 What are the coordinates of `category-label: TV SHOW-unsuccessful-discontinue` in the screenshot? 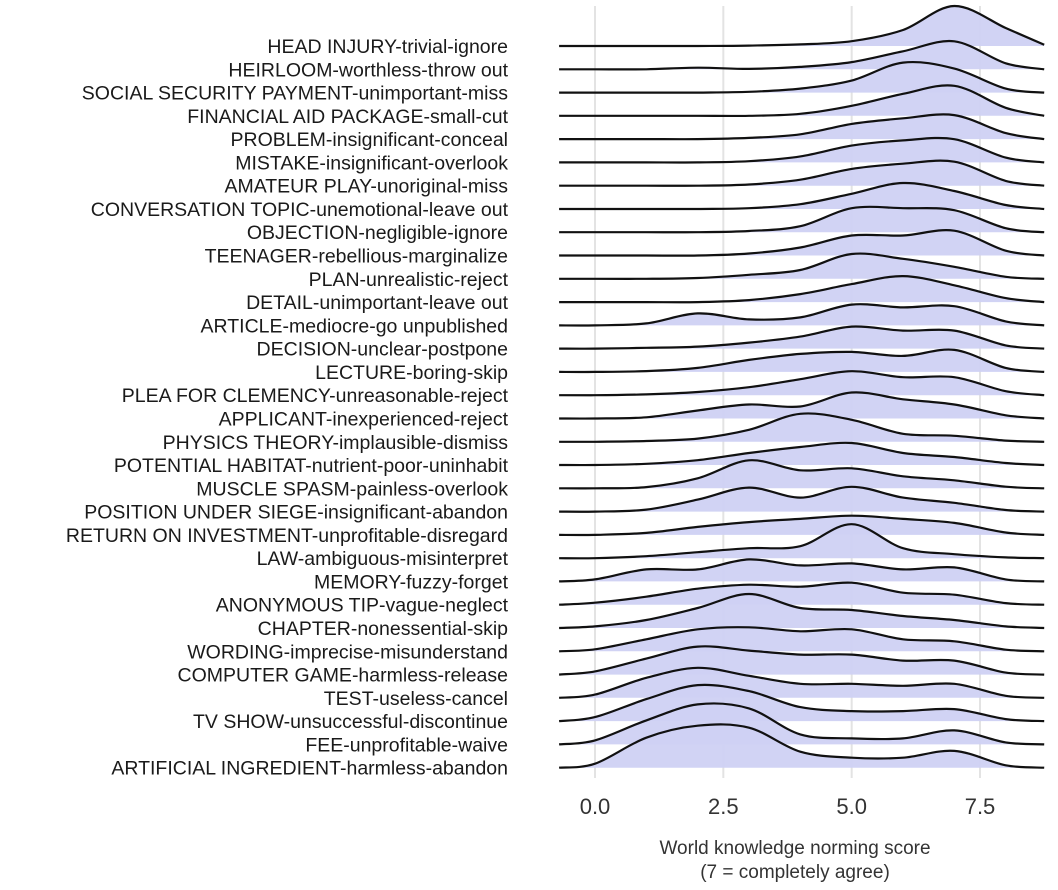 It's located at (350, 722).